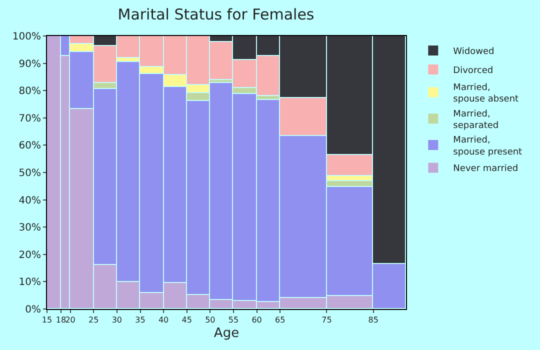  What do you see at coordinates (29, 255) in the screenshot?
I see `y-tick-label: 20%` at bounding box center [29, 255].